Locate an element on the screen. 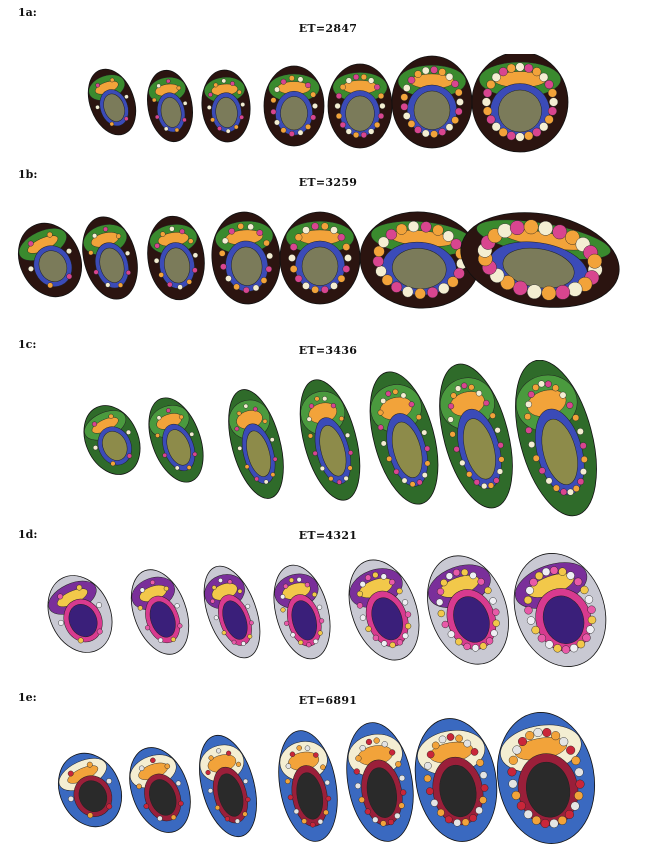 Image resolution: width=656 pixels, height=860 pixels. panel-title-1e: ET=6891 is located at coordinates (328, 700).